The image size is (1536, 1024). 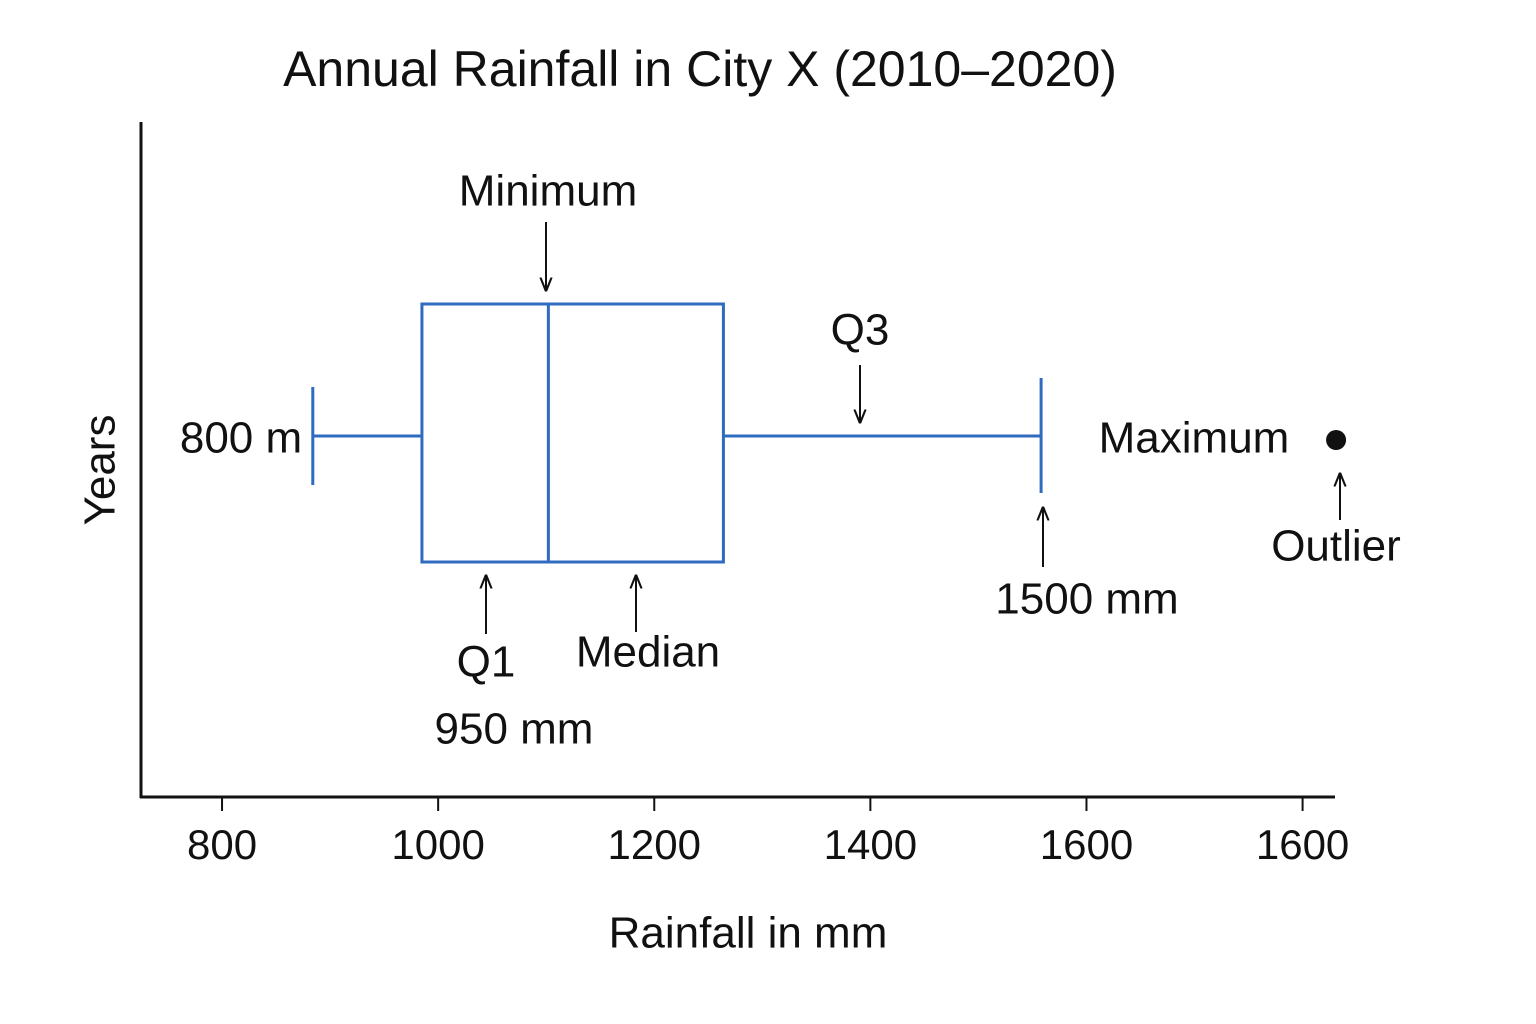 What do you see at coordinates (222, 844) in the screenshot?
I see `x-tick-label: 800` at bounding box center [222, 844].